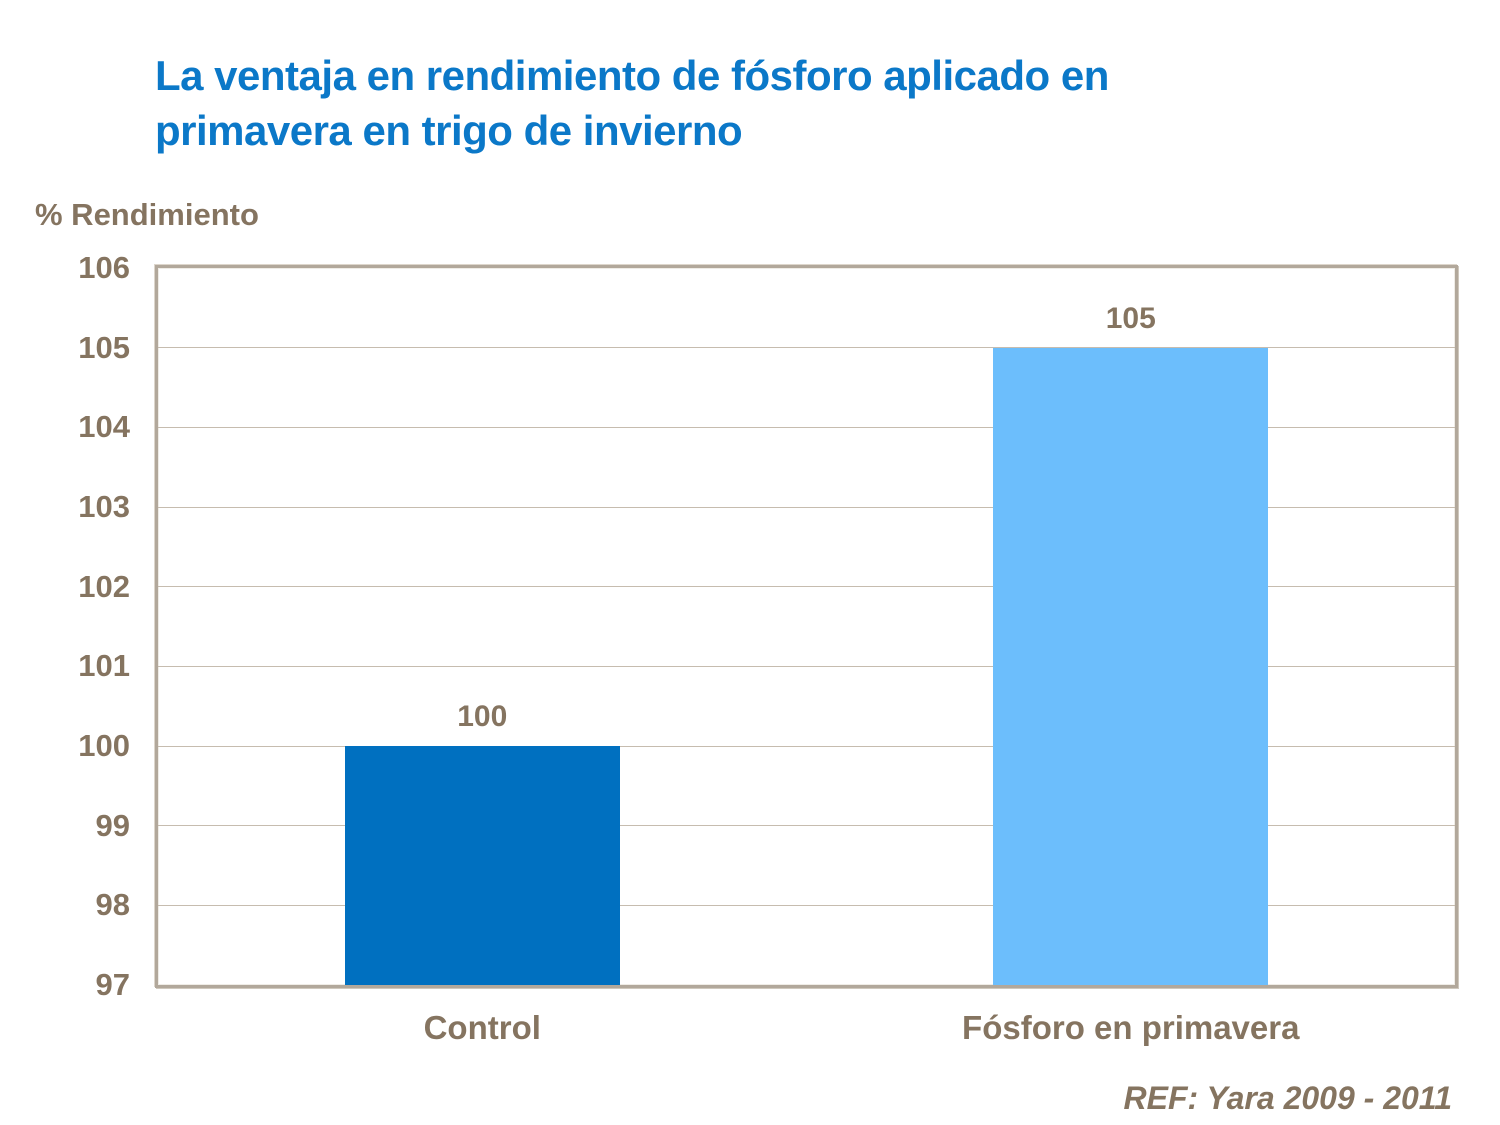 The width and height of the screenshot is (1500, 1125). Describe the element at coordinates (104, 506) in the screenshot. I see `y-tick-label-103: 103` at that location.